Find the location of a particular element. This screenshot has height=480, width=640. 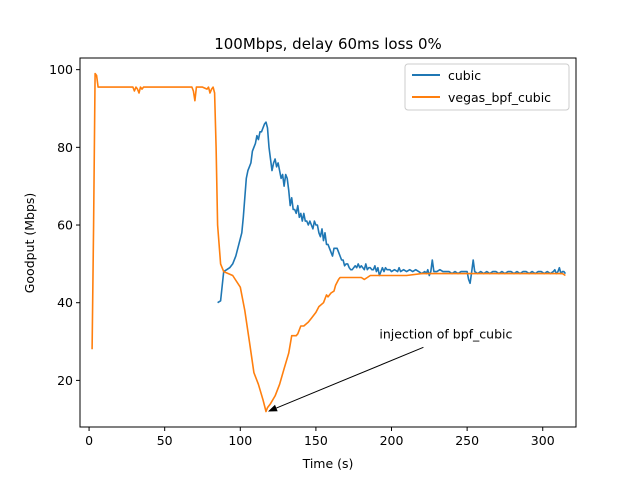

chart-title: 100Mbps, delay 60ms loss 0% is located at coordinates (328, 44).